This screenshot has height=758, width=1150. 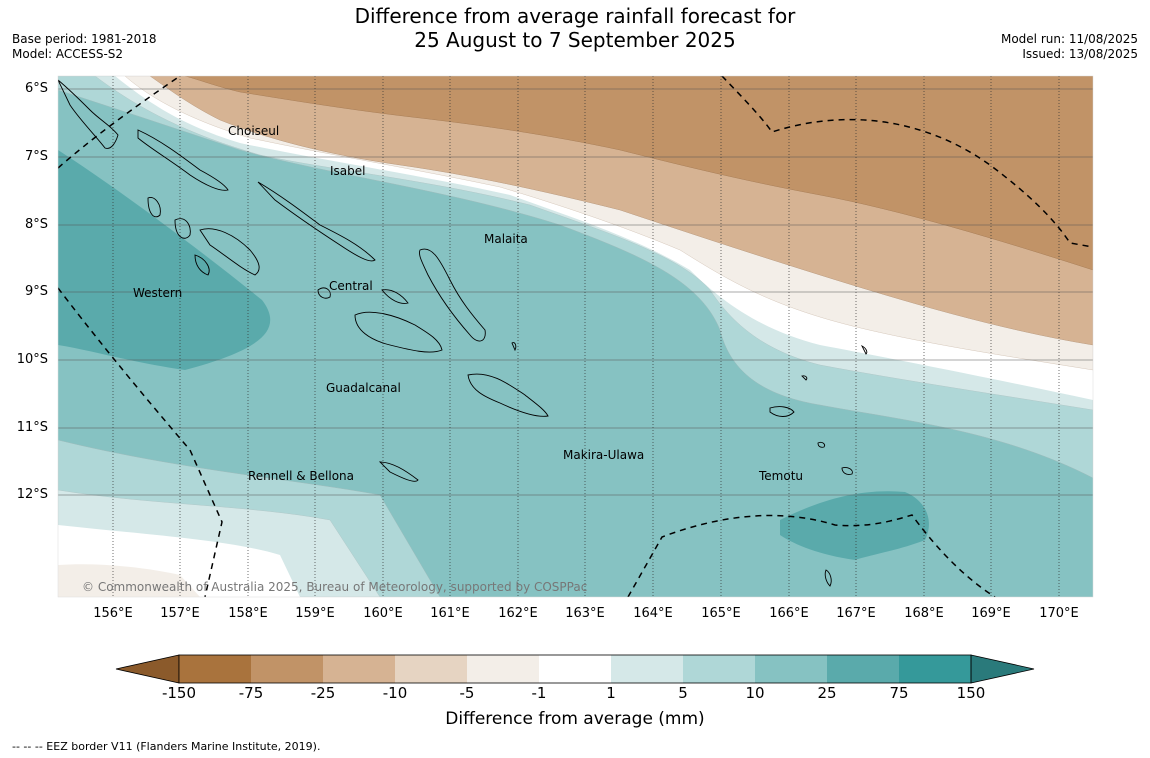 I want to click on lat-label: 7°S, so click(x=36, y=156).